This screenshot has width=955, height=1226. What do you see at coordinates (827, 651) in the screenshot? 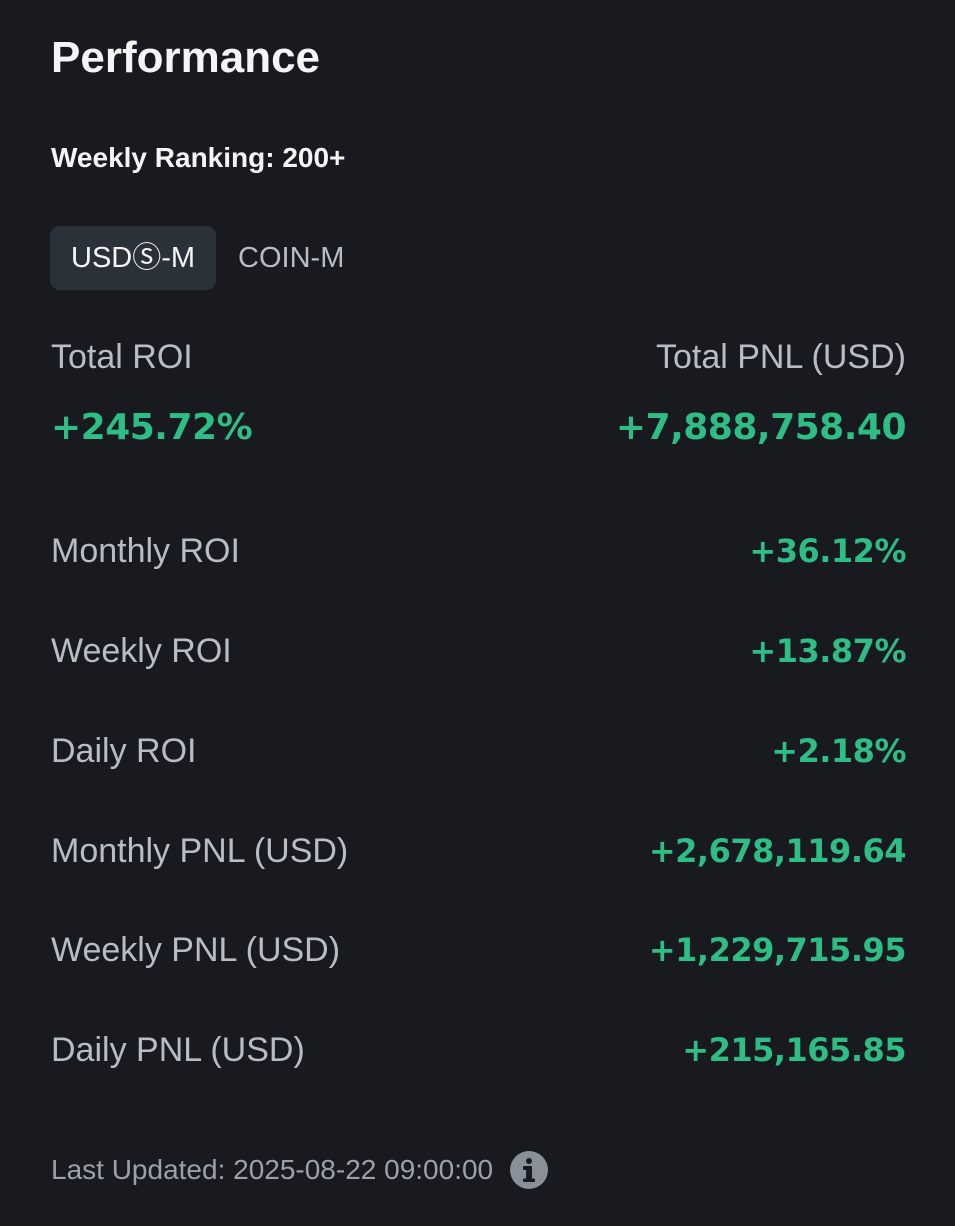
I see `stat-value: +13.87%` at bounding box center [827, 651].